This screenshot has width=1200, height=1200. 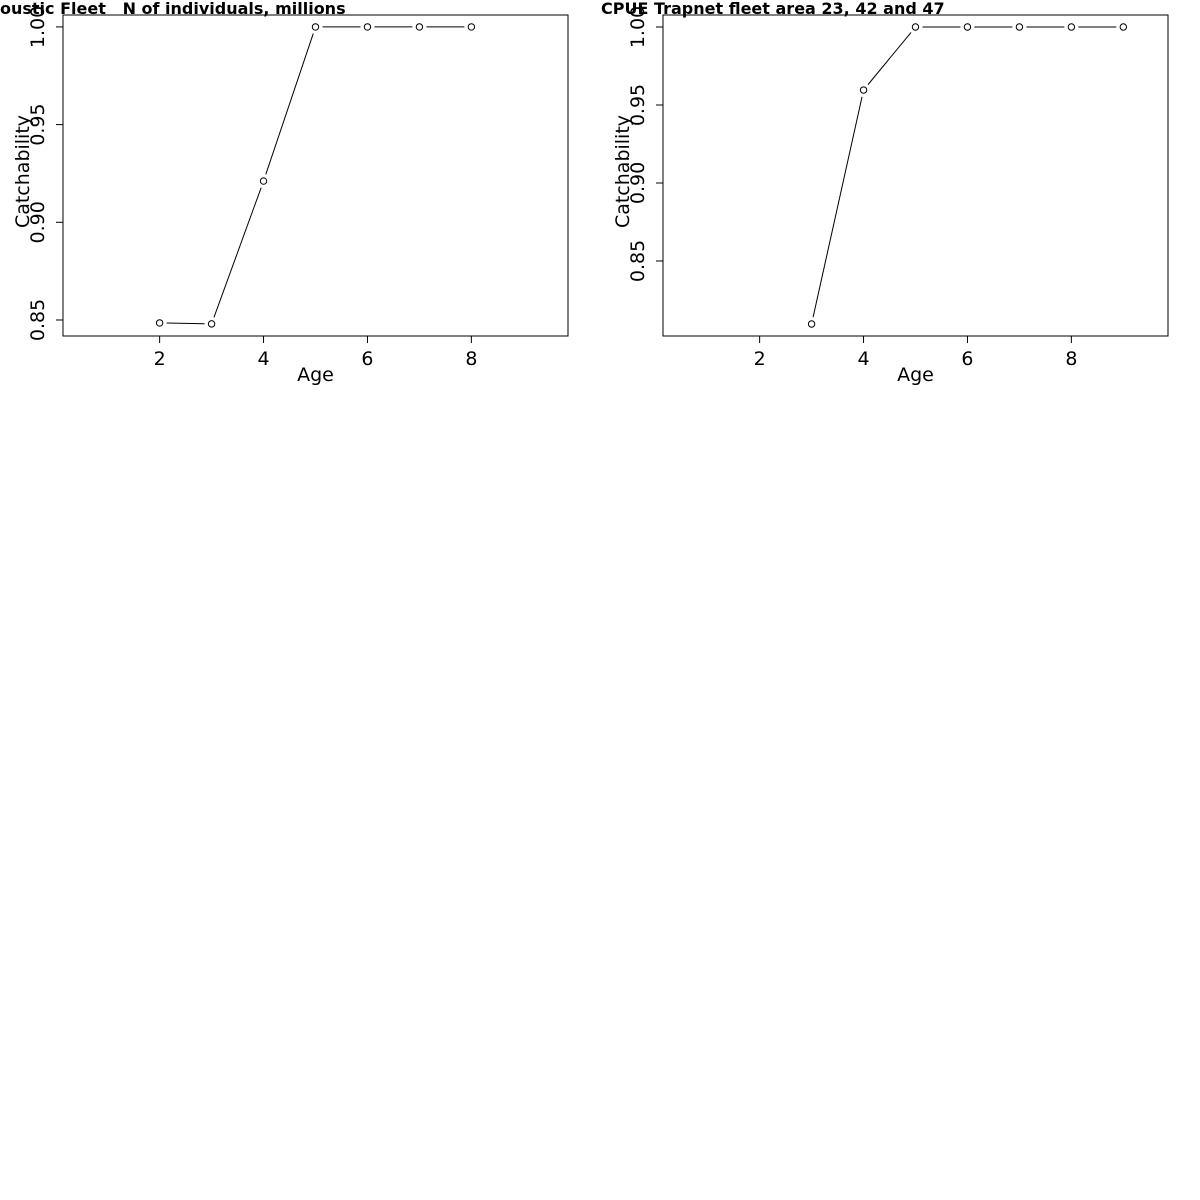 What do you see at coordinates (173, 9) in the screenshot?
I see `chart-title: oustic Fleet N of individuals, millions` at bounding box center [173, 9].